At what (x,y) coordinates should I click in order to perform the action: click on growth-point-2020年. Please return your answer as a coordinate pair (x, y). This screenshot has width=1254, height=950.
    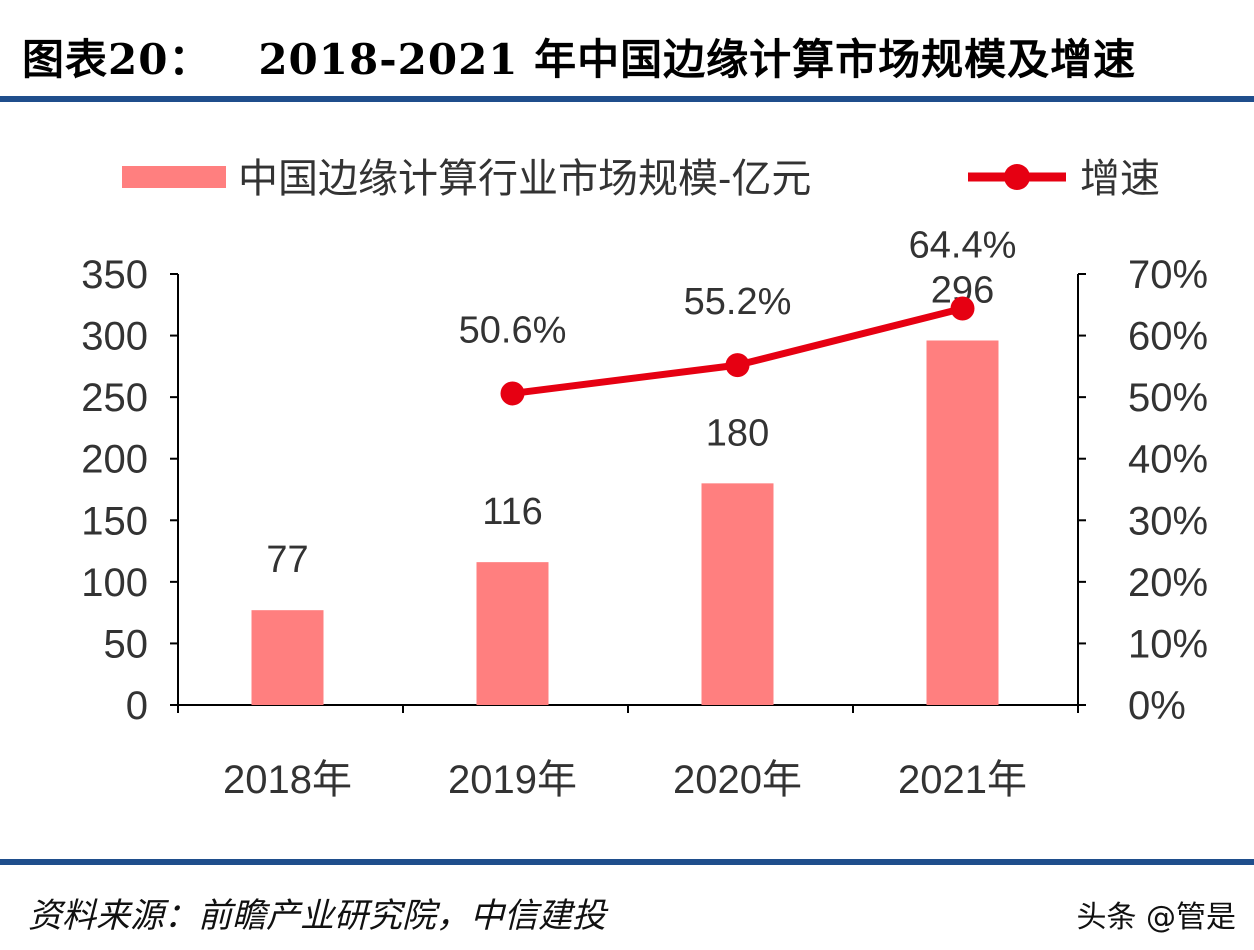
    Looking at the image, I should click on (737, 365).